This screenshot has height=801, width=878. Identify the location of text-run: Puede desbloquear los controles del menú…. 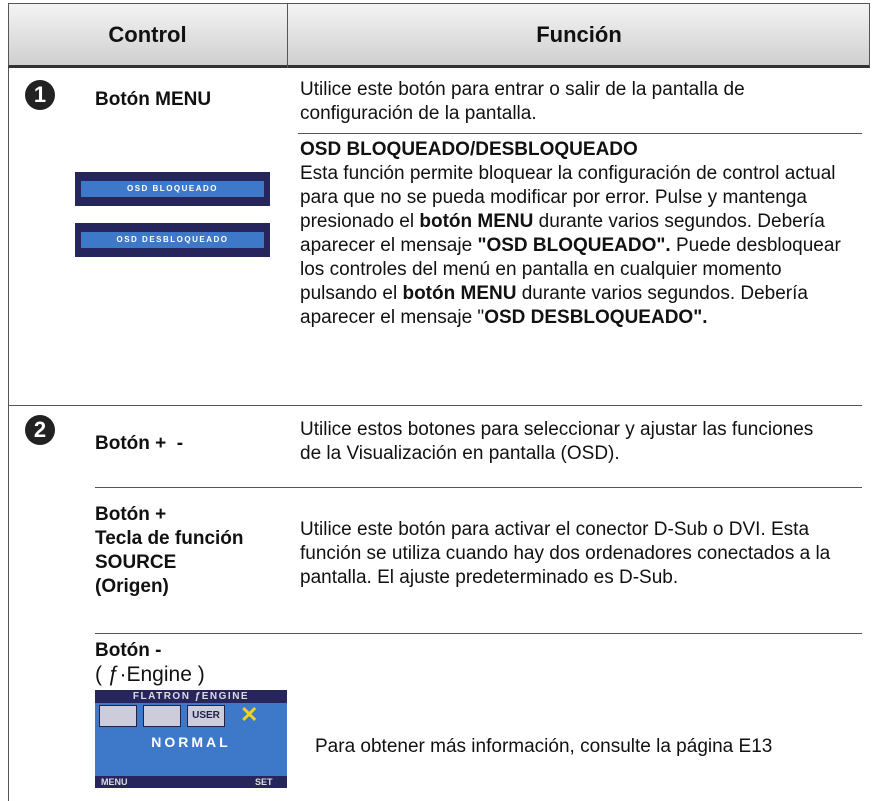
(570, 269).